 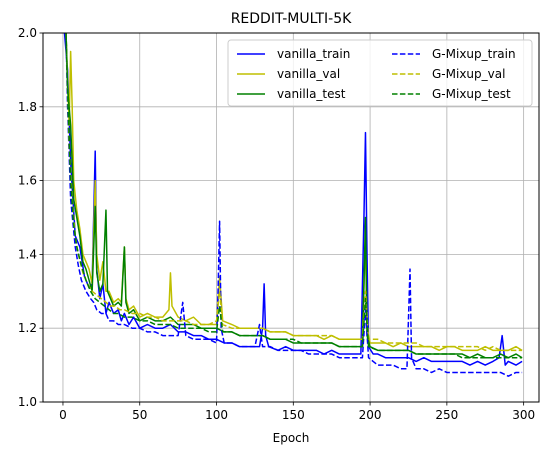 I want to click on x-tick-label: 200, so click(x=370, y=415).